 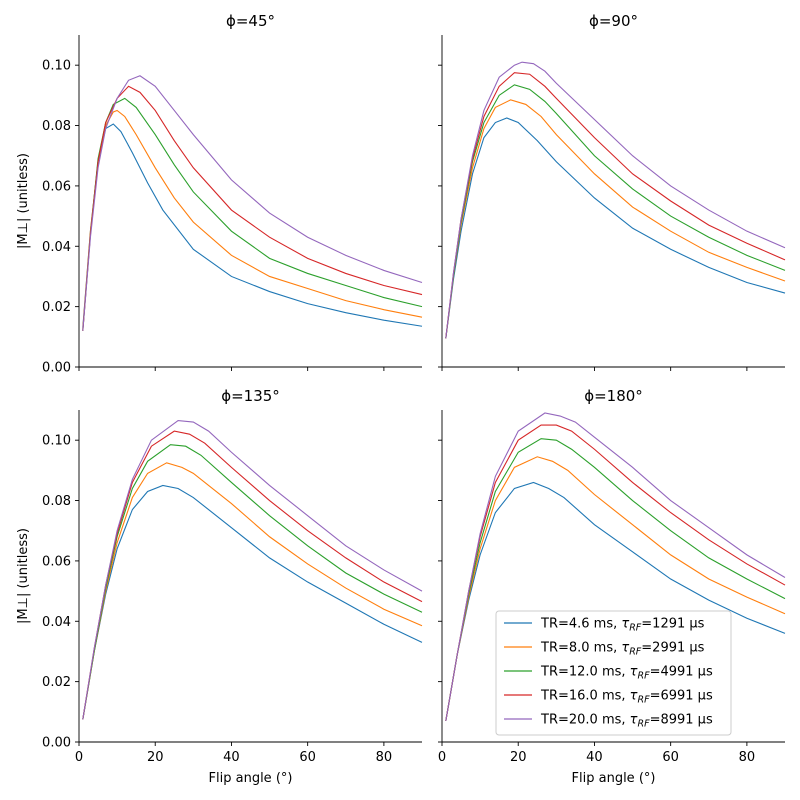 What do you see at coordinates (613, 396) in the screenshot?
I see `panel-title: ϕ=180°` at bounding box center [613, 396].